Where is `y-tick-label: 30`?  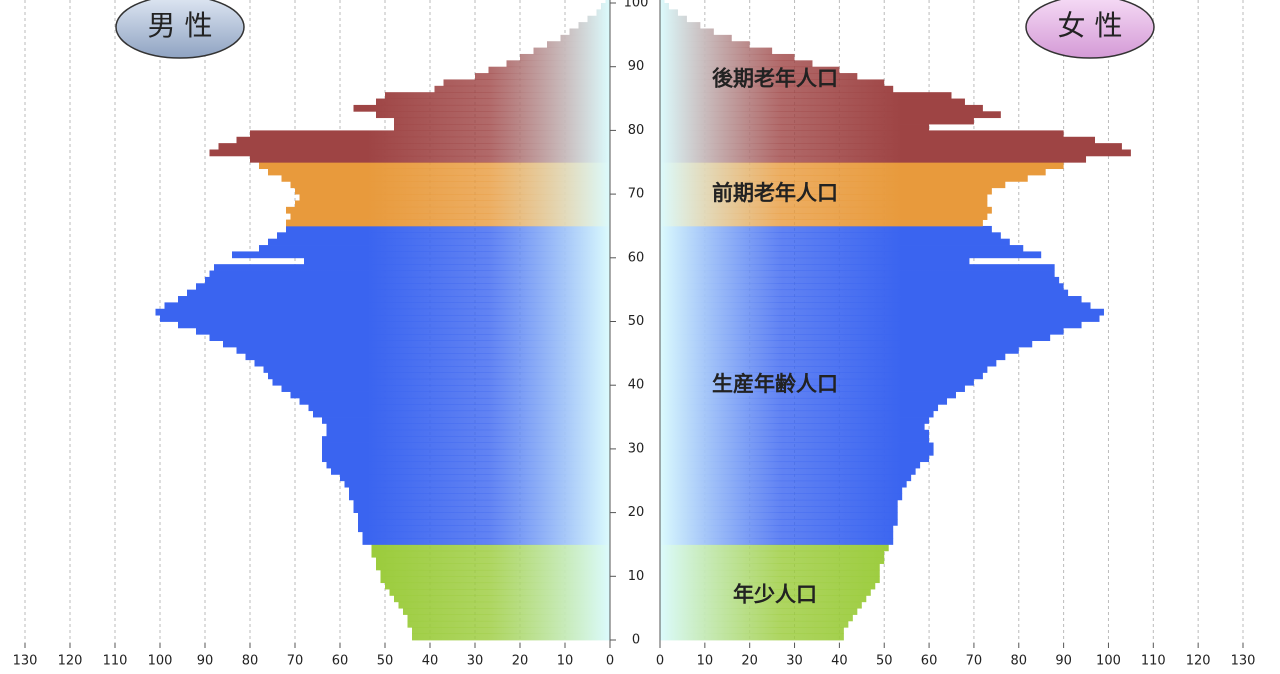
y-tick-label: 30 is located at coordinates (636, 448).